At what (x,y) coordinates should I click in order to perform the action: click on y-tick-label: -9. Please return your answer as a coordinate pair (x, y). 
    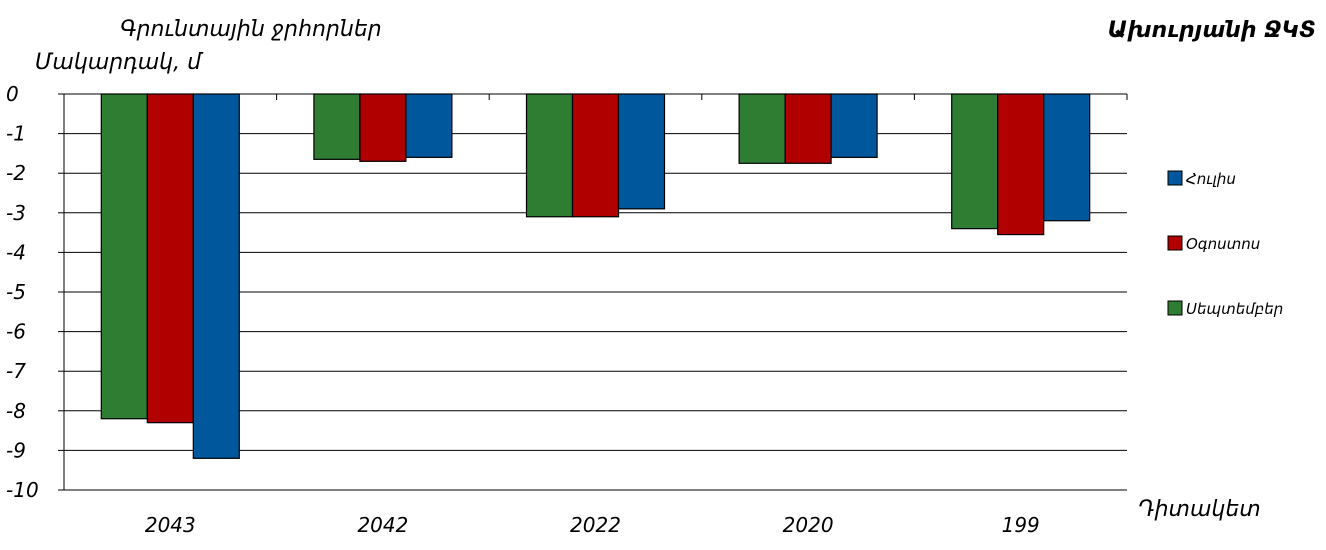
    Looking at the image, I should click on (16, 450).